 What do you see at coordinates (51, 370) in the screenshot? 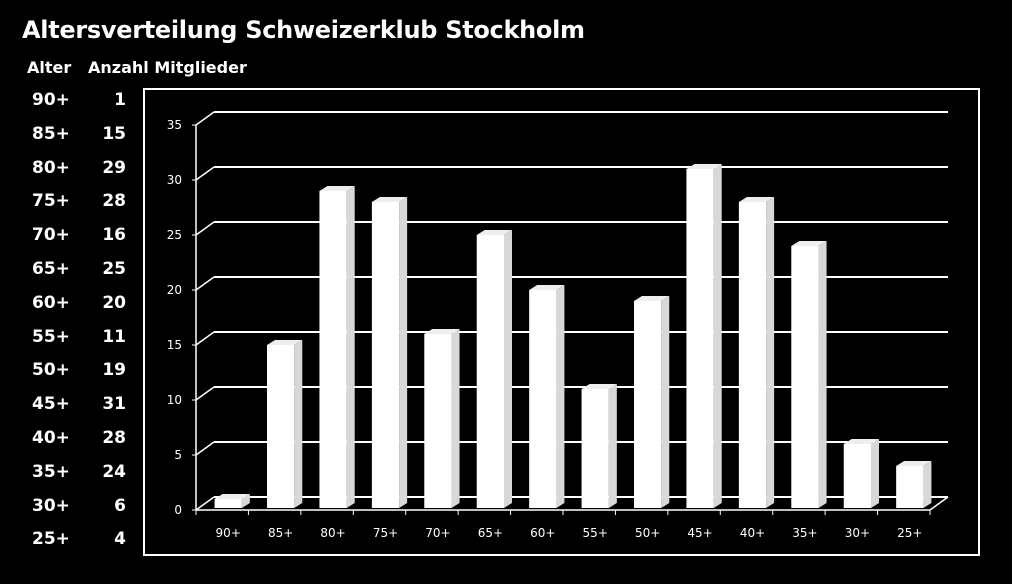
I see `table-cell-age: 50+` at bounding box center [51, 370].